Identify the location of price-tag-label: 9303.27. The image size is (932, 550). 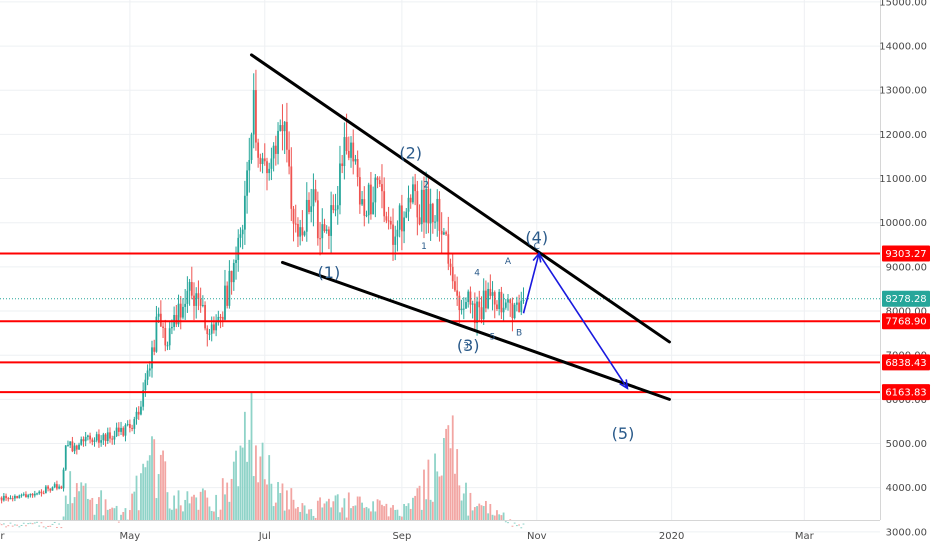
(905, 254).